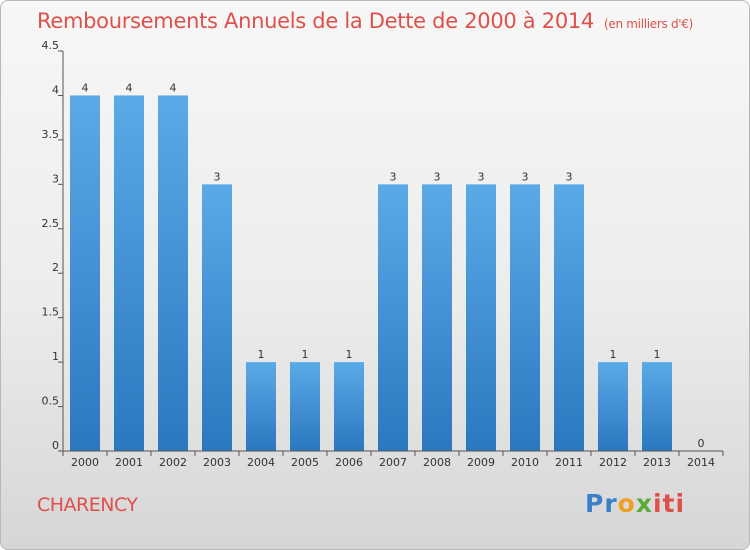  What do you see at coordinates (393, 462) in the screenshot?
I see `x-tick-label: 2007` at bounding box center [393, 462].